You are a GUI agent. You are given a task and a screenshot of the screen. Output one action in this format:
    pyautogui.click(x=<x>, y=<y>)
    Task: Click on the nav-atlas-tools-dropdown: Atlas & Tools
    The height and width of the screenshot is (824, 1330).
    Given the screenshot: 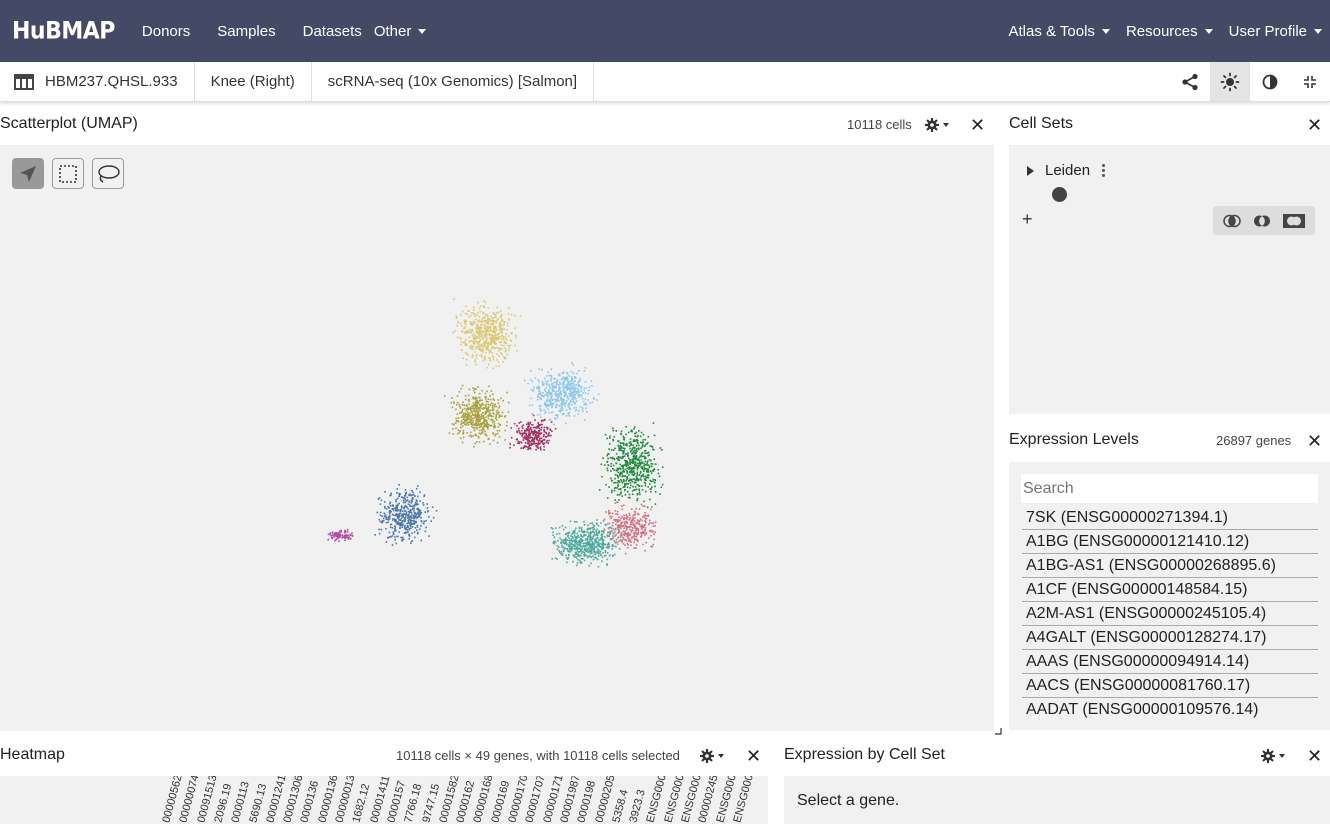 What is the action you would take?
    pyautogui.click(x=1059, y=31)
    